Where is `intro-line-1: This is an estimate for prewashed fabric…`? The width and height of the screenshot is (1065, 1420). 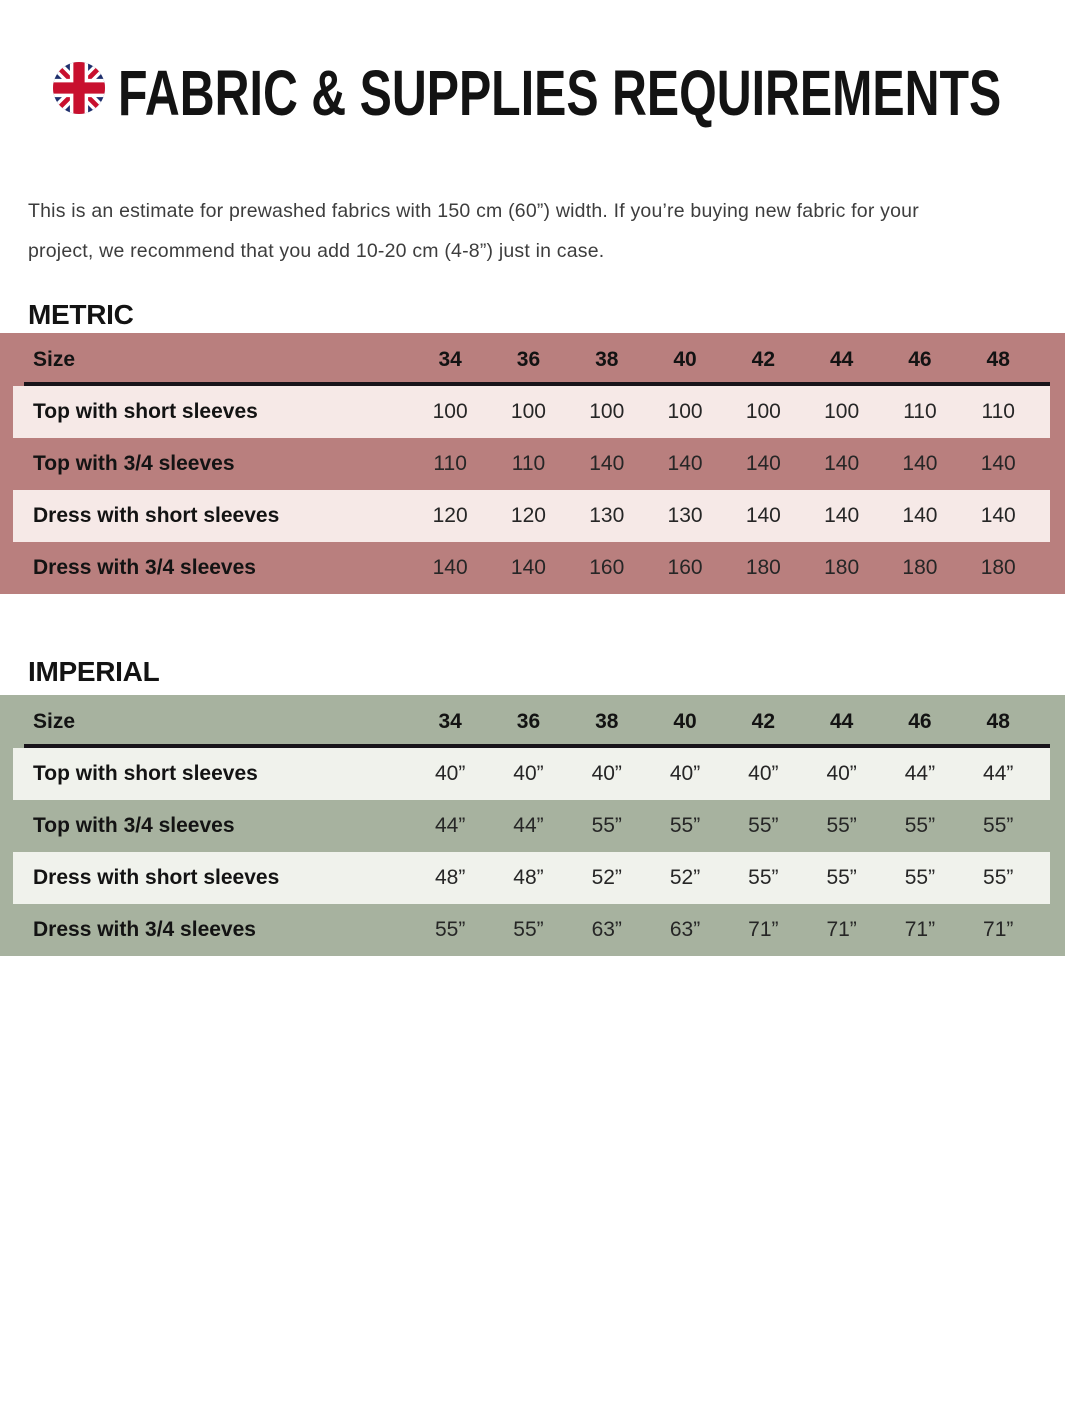
intro-line-1: This is an estimate for prewashed fabric… is located at coordinates (473, 211).